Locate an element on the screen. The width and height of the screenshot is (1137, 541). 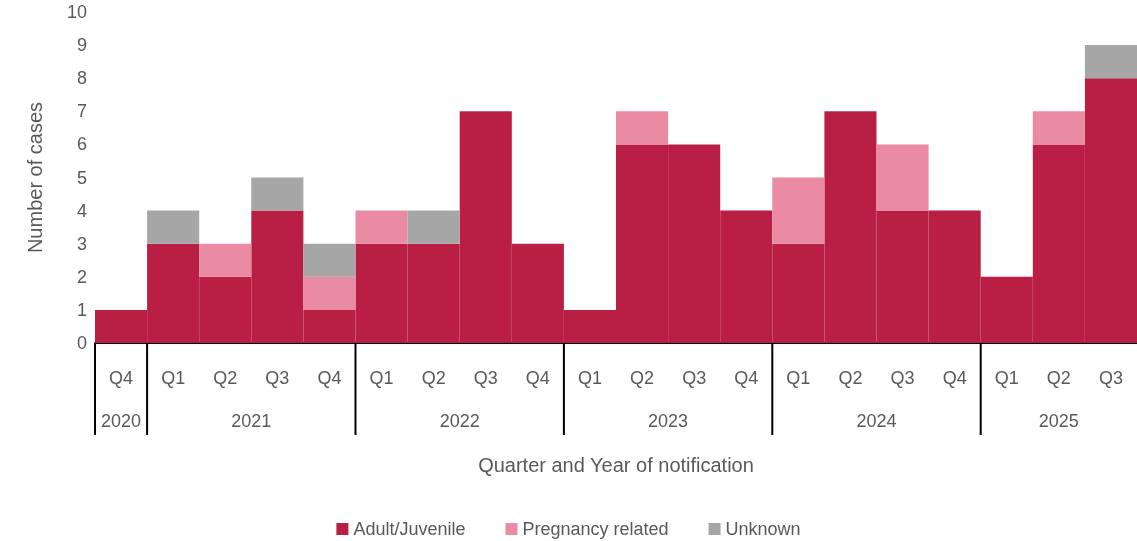
legend-label: Adult/Juvenile is located at coordinates (409, 529).